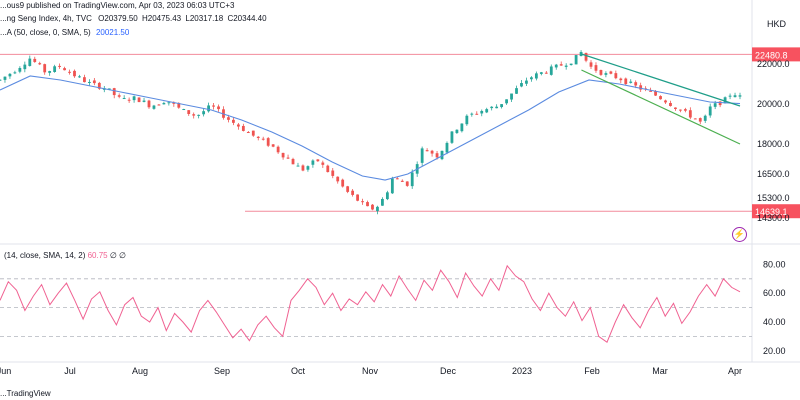 The image size is (800, 400). What do you see at coordinates (118, 18) in the screenshot?
I see `ohlc-open: O20379.50` at bounding box center [118, 18].